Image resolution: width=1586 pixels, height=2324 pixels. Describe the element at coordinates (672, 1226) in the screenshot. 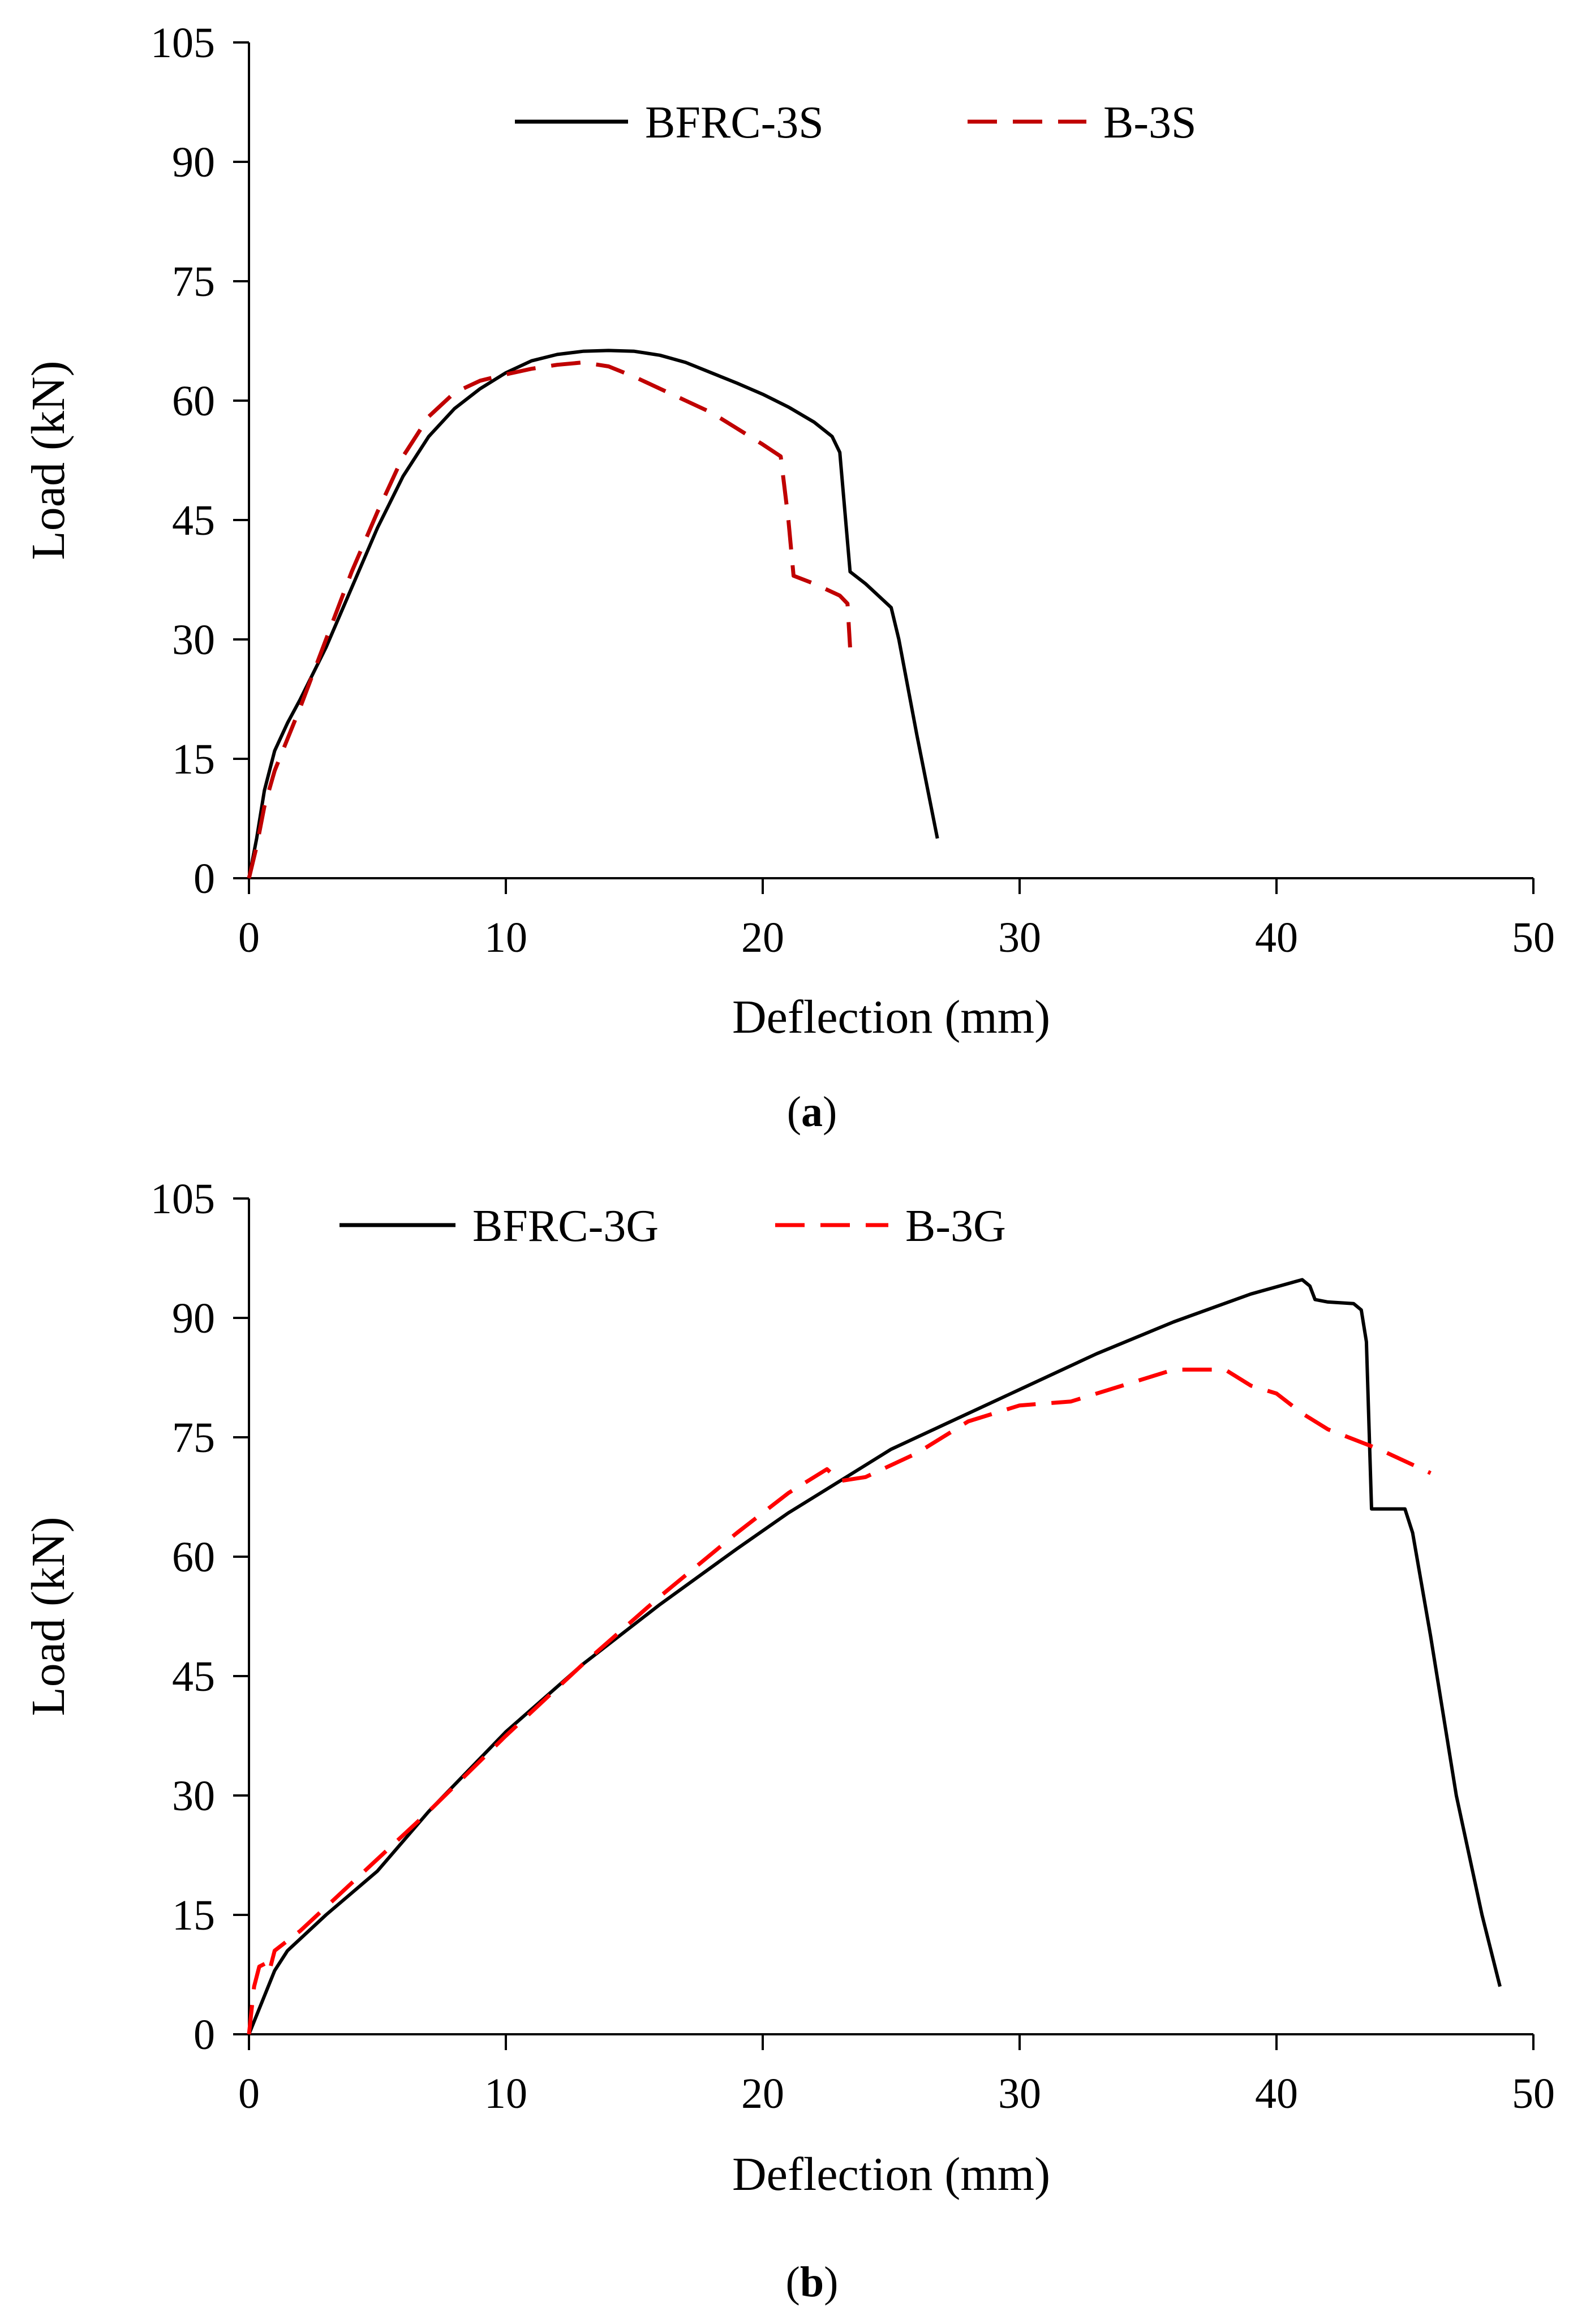

I see `legend: BFRC-3G B-3G` at that location.